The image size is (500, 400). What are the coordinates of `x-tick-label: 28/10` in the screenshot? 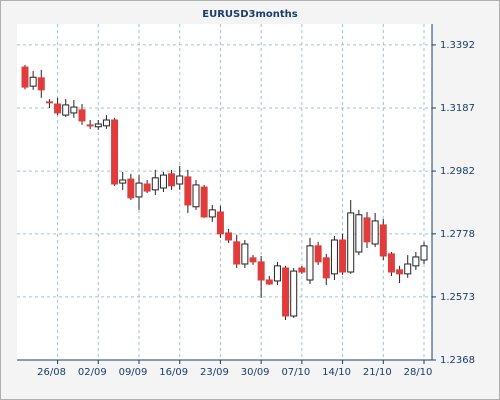 It's located at (418, 372).